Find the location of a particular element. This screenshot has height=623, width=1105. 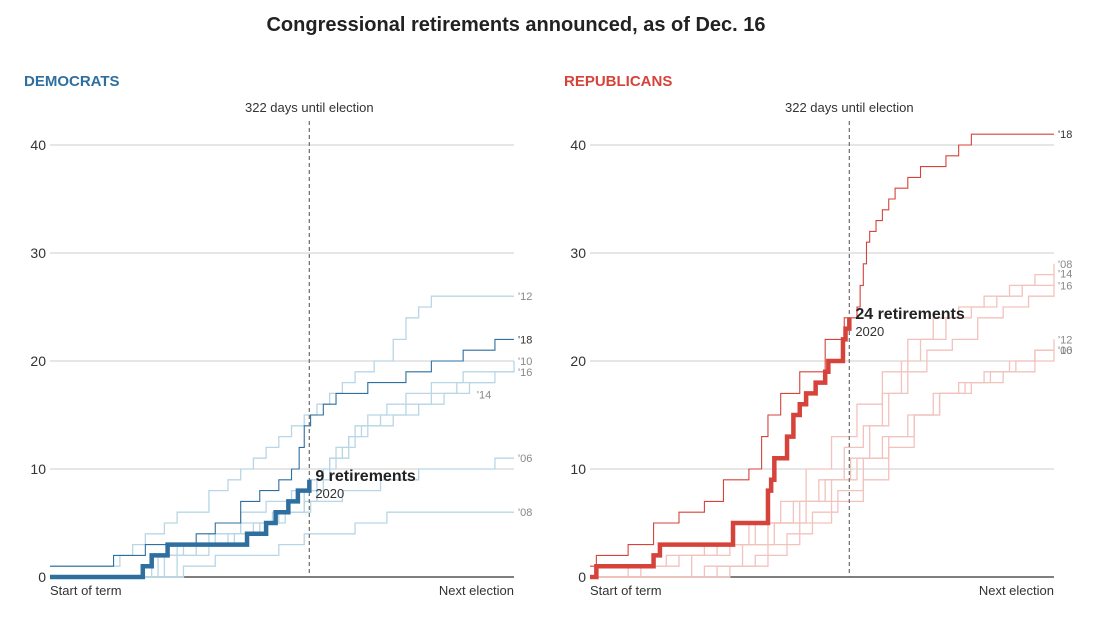

rep-series-label: '06 is located at coordinates (1065, 351).